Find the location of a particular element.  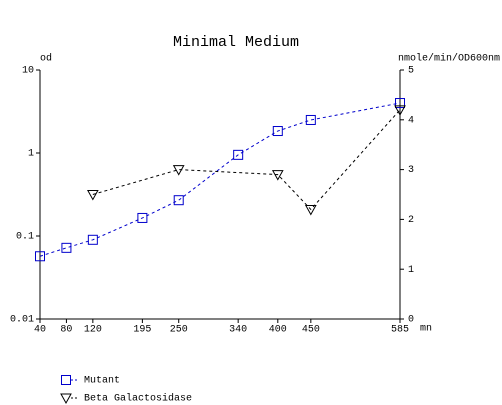

legend-label: Mutant is located at coordinates (102, 381).